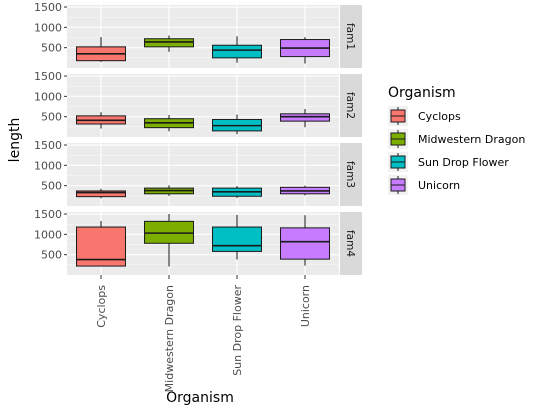 The image size is (540, 413). I want to click on box-fam1-sun-drop-flower, so click(237, 49).